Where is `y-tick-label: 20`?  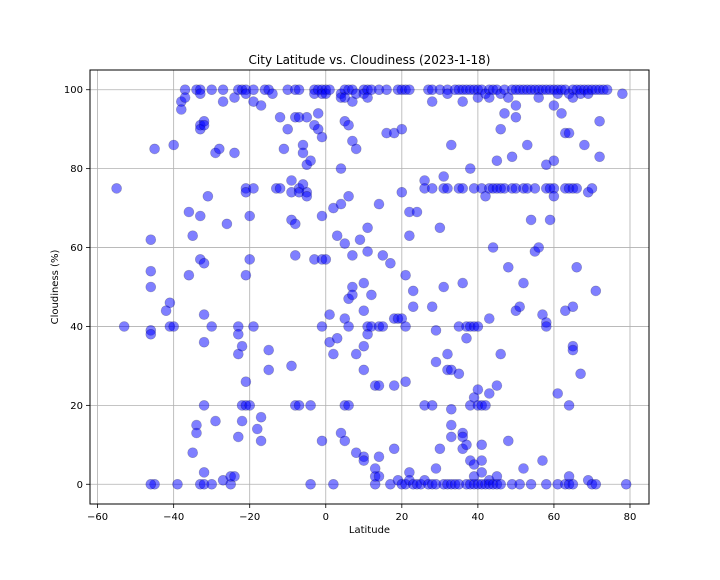
y-tick-label: 20 is located at coordinates (76, 406).